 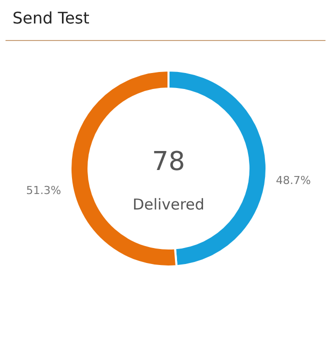 I want to click on text: 78, so click(x=169, y=162).